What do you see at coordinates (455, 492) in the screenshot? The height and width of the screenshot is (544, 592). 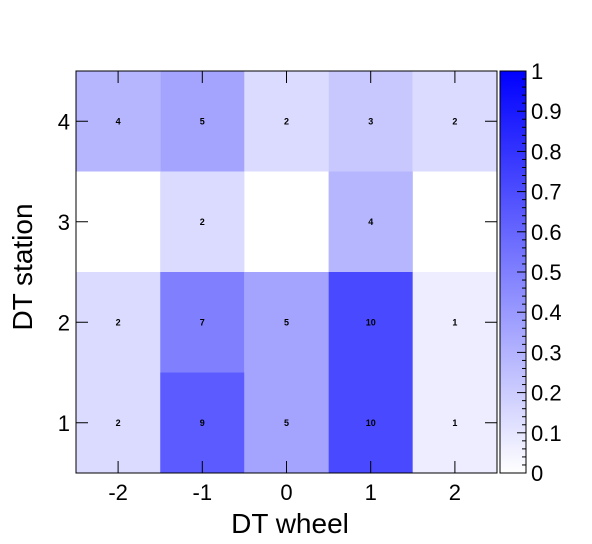 I see `x-tick-label: 2` at bounding box center [455, 492].